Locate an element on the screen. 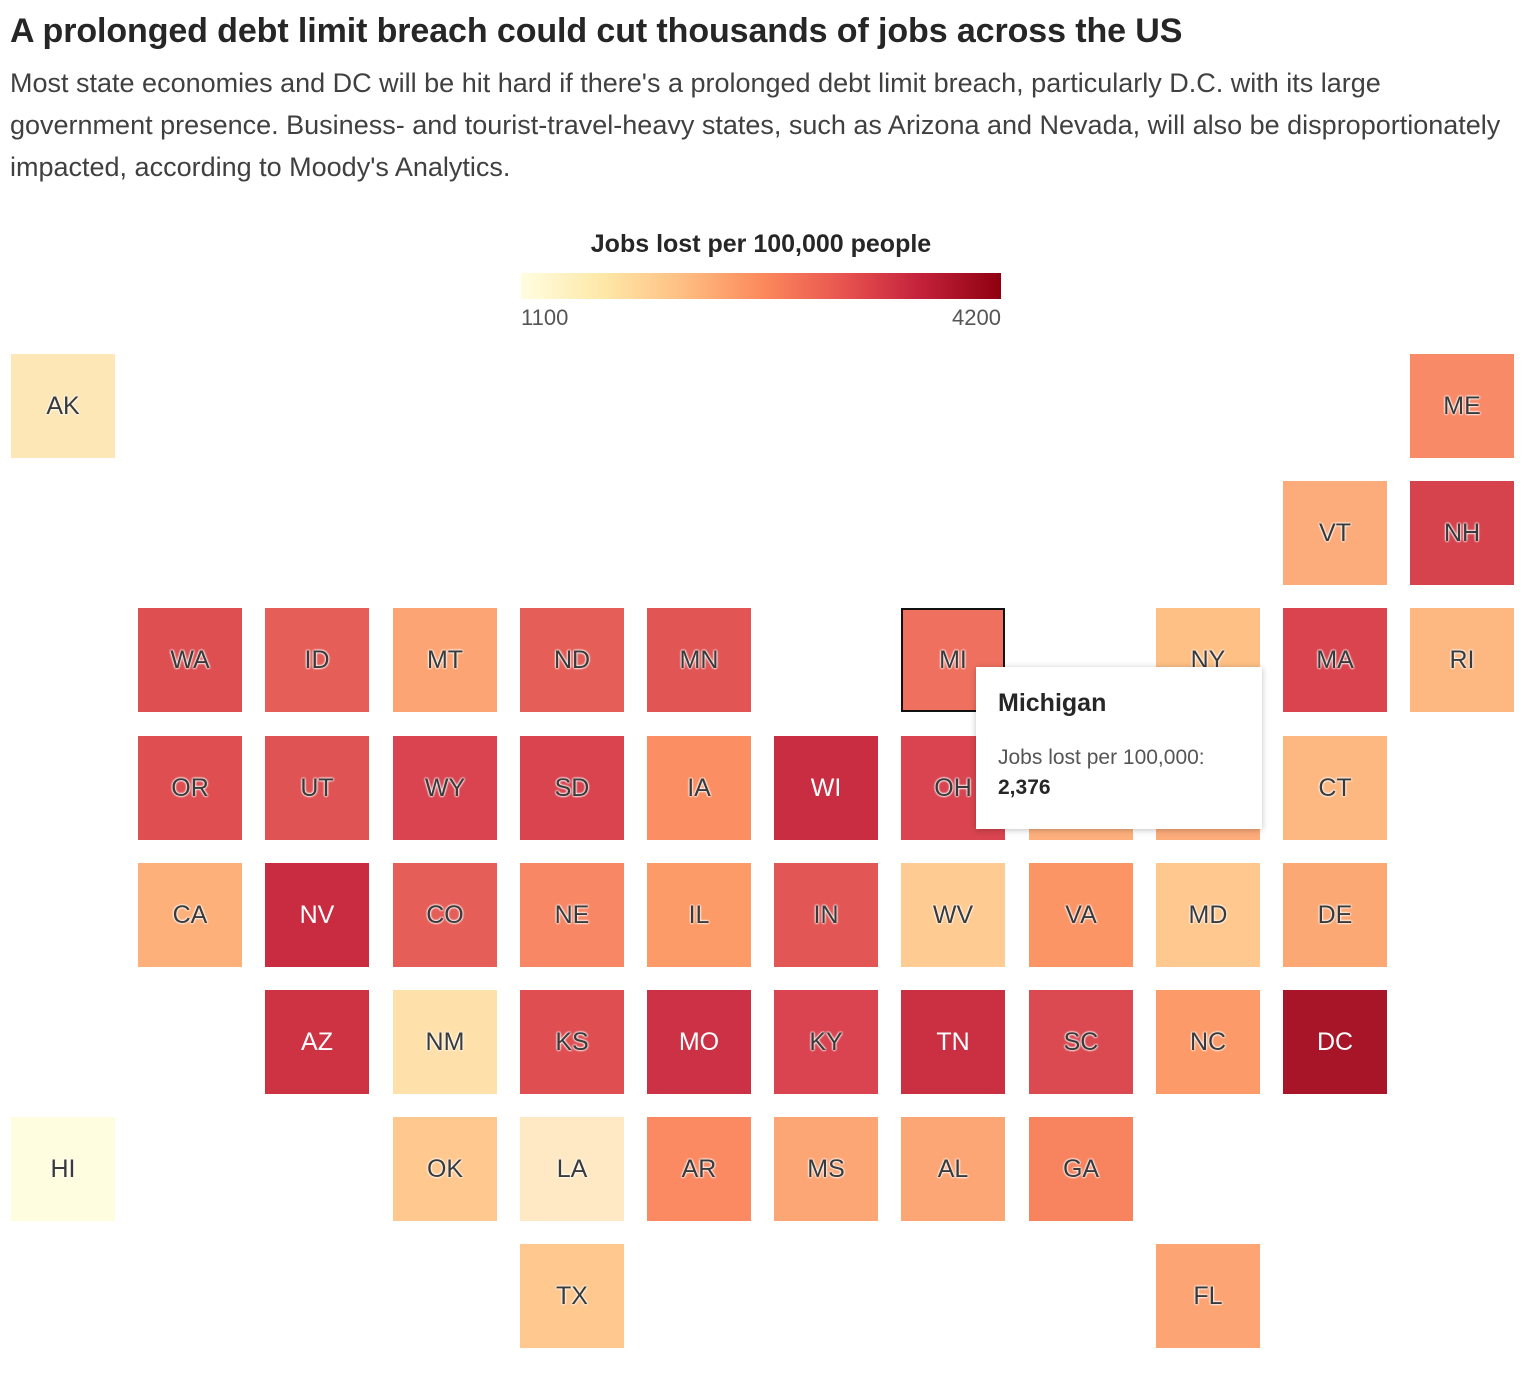 The height and width of the screenshot is (1400, 1534). state-label: IL is located at coordinates (699, 914).